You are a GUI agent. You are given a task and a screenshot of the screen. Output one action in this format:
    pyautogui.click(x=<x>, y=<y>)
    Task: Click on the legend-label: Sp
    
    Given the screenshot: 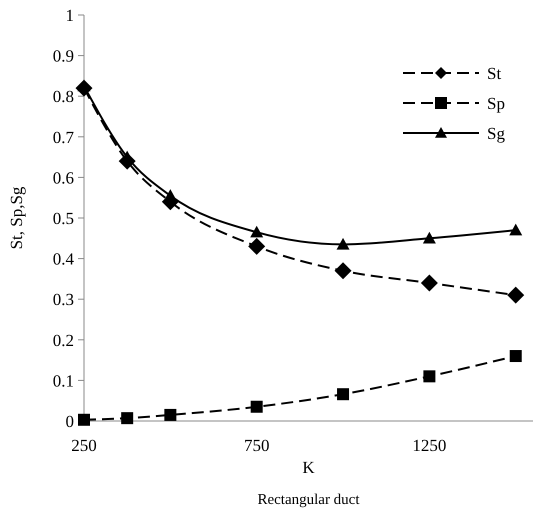 What is the action you would take?
    pyautogui.click(x=496, y=103)
    